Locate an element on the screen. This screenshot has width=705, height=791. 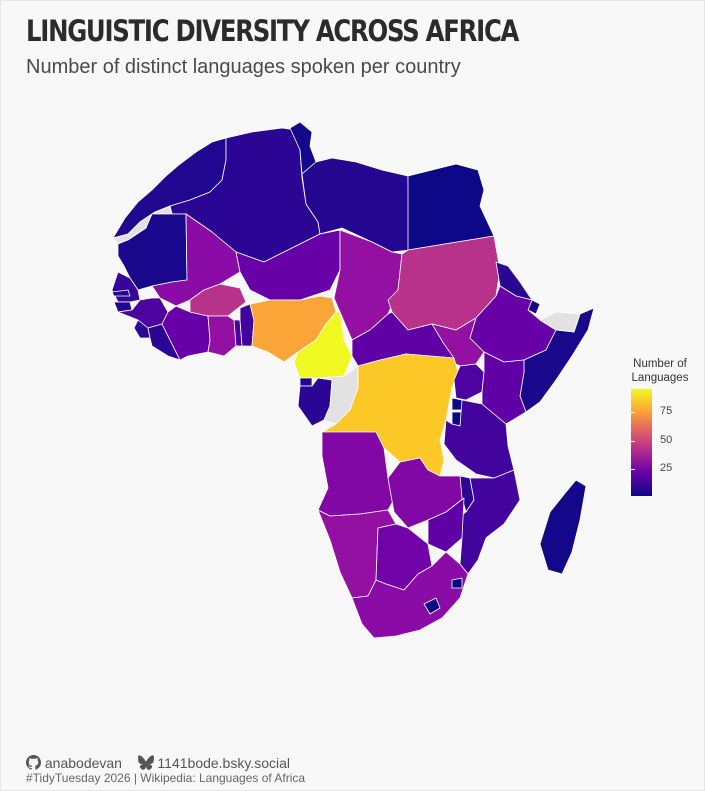
caption-social: anabodevan 1141bode.bsky.social is located at coordinates (158, 764).